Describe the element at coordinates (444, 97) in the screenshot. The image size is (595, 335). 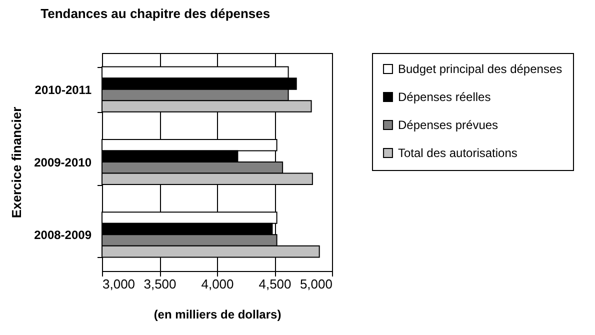
I see `legend-label: Dépenses réelles` at that location.